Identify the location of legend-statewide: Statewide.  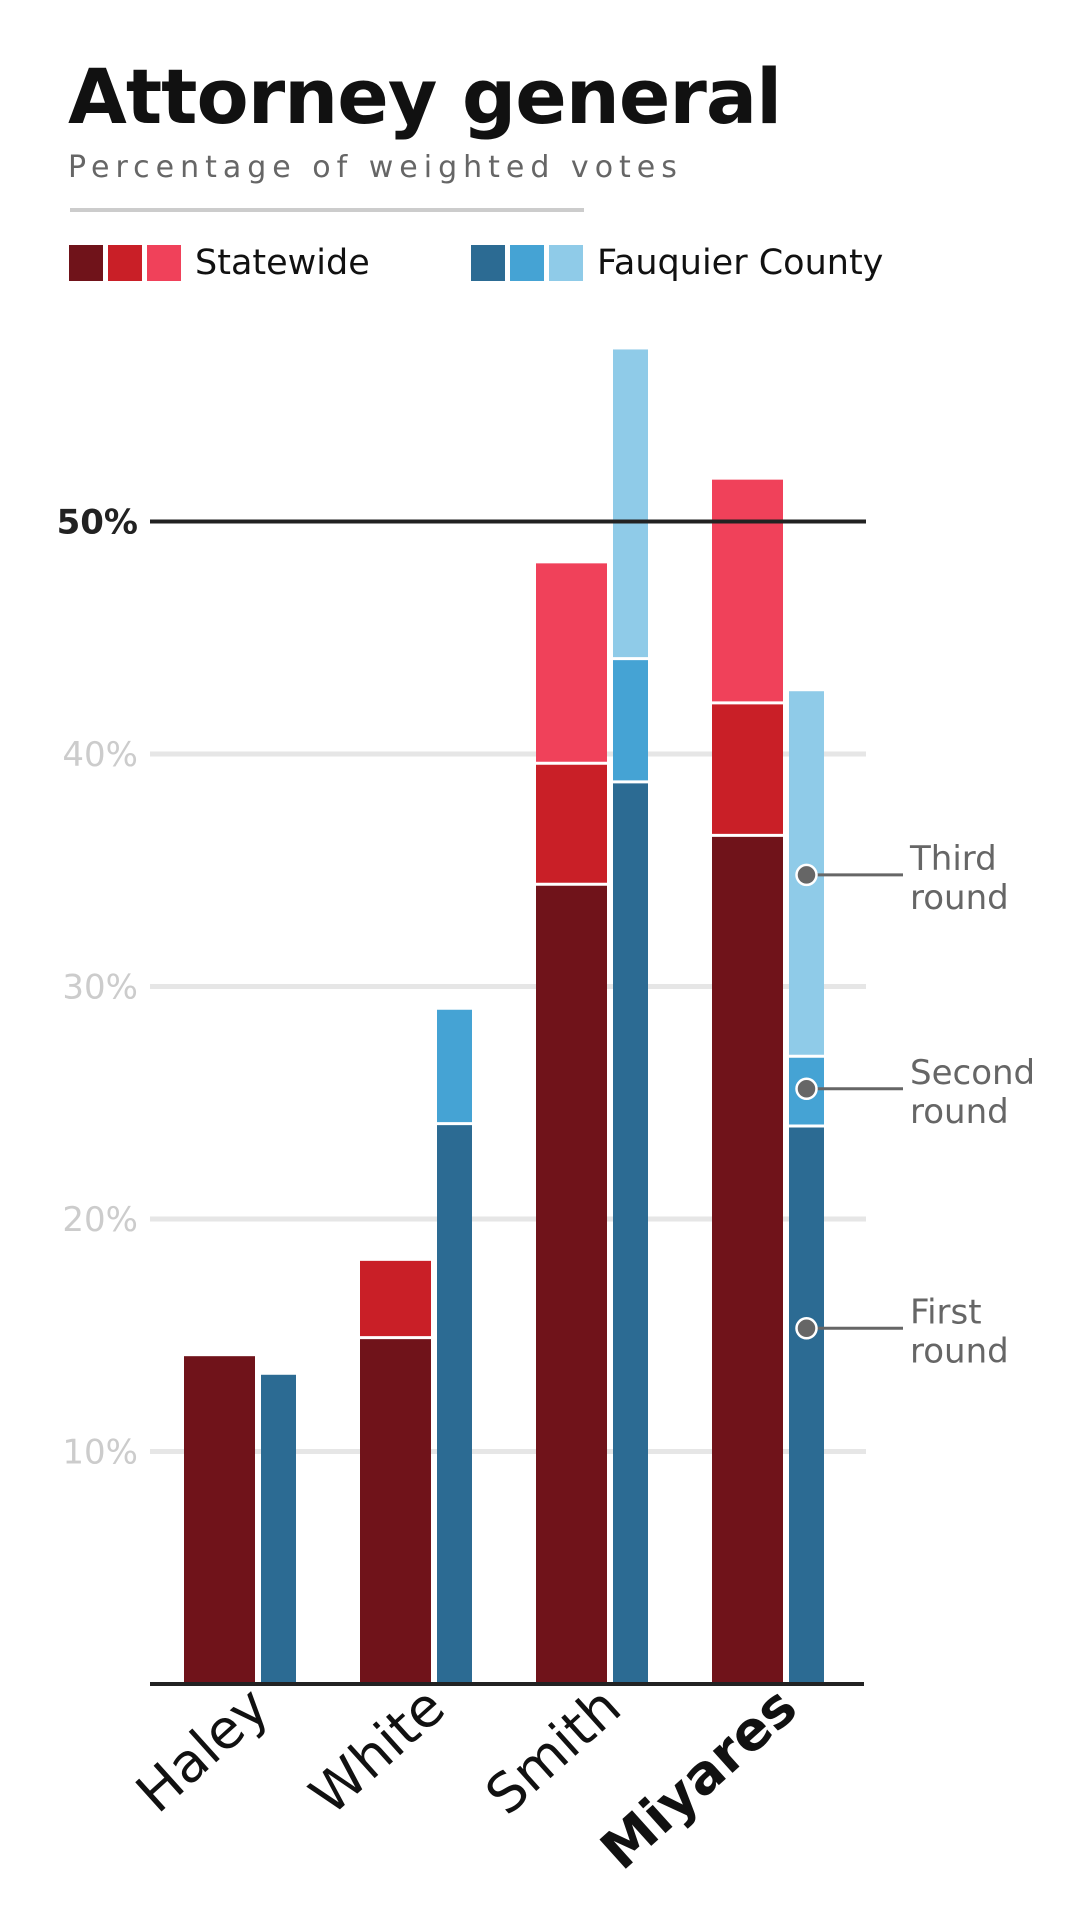
(219, 263).